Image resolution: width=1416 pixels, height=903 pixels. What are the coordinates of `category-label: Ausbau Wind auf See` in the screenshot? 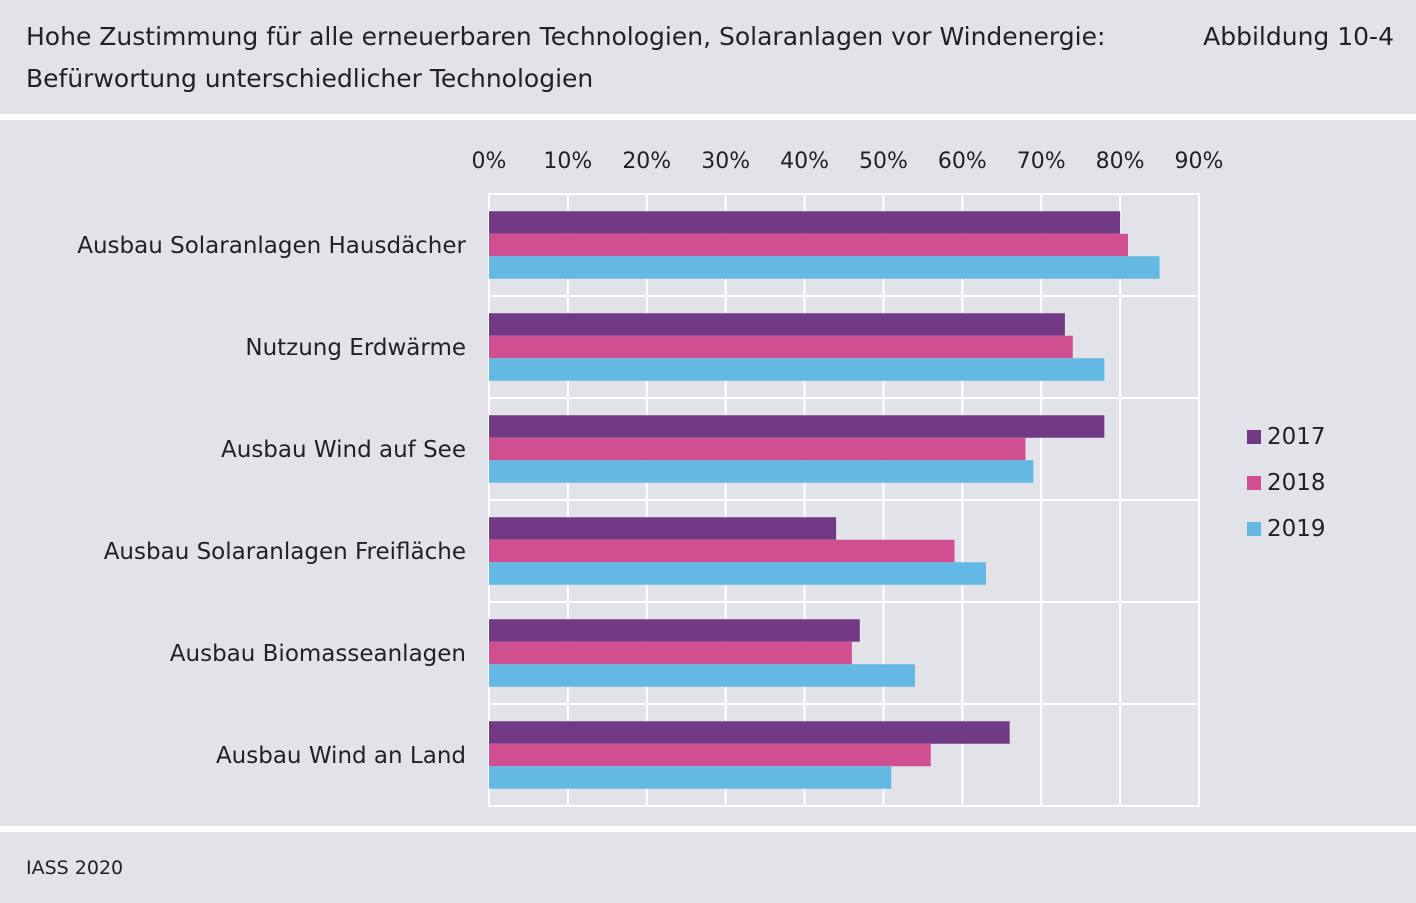 It's located at (343, 450).